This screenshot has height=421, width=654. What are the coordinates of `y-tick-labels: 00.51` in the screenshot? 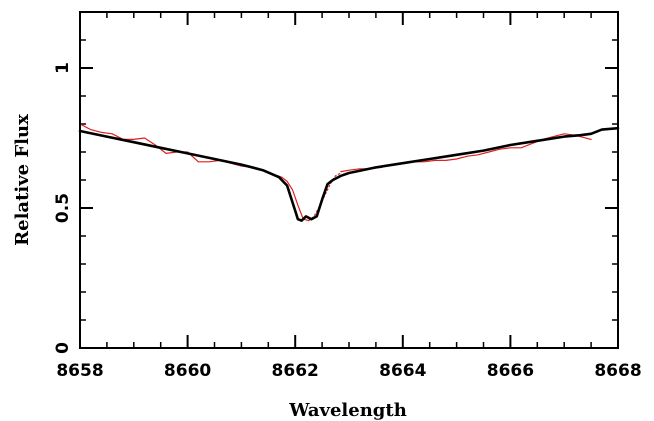 It's located at (63, 208).